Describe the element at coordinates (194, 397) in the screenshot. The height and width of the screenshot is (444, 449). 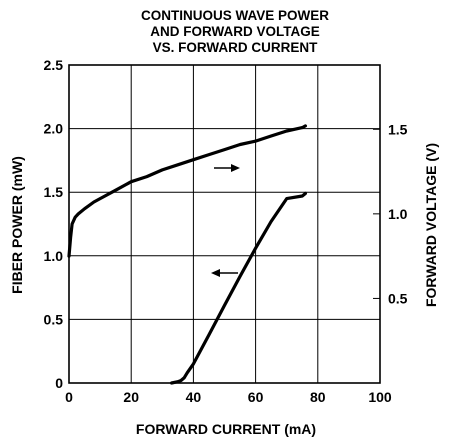
I see `x-tick-label: 40` at that location.